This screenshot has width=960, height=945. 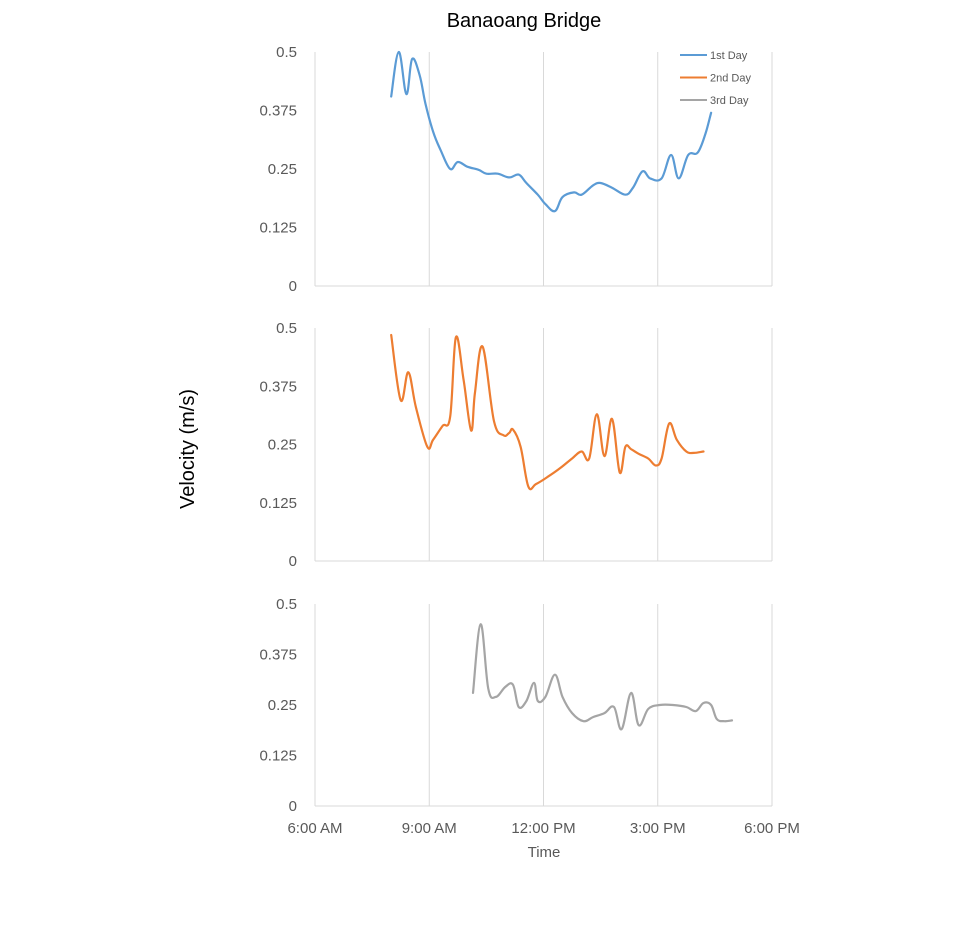 What do you see at coordinates (730, 79) in the screenshot?
I see `legend-label: 2nd Day` at bounding box center [730, 79].